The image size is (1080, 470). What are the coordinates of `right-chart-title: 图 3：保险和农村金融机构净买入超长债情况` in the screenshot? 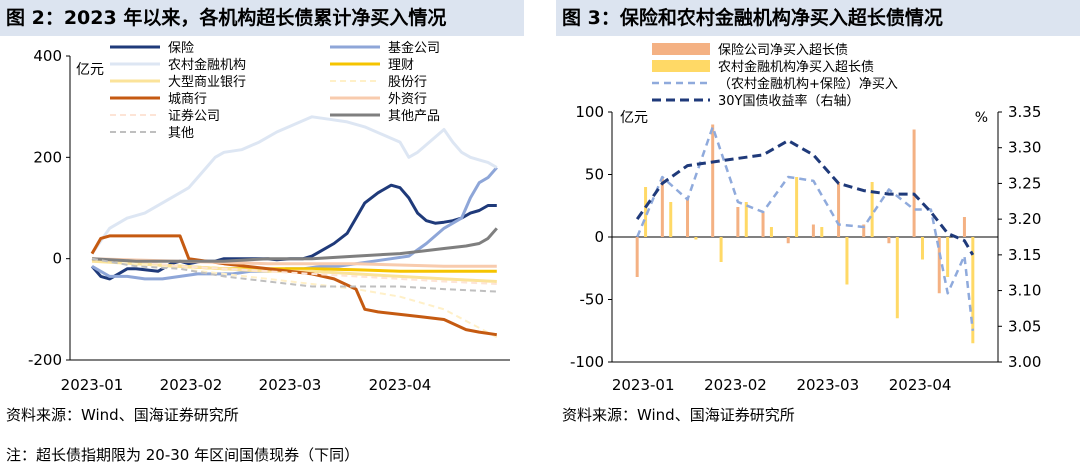 It's located at (818, 18).